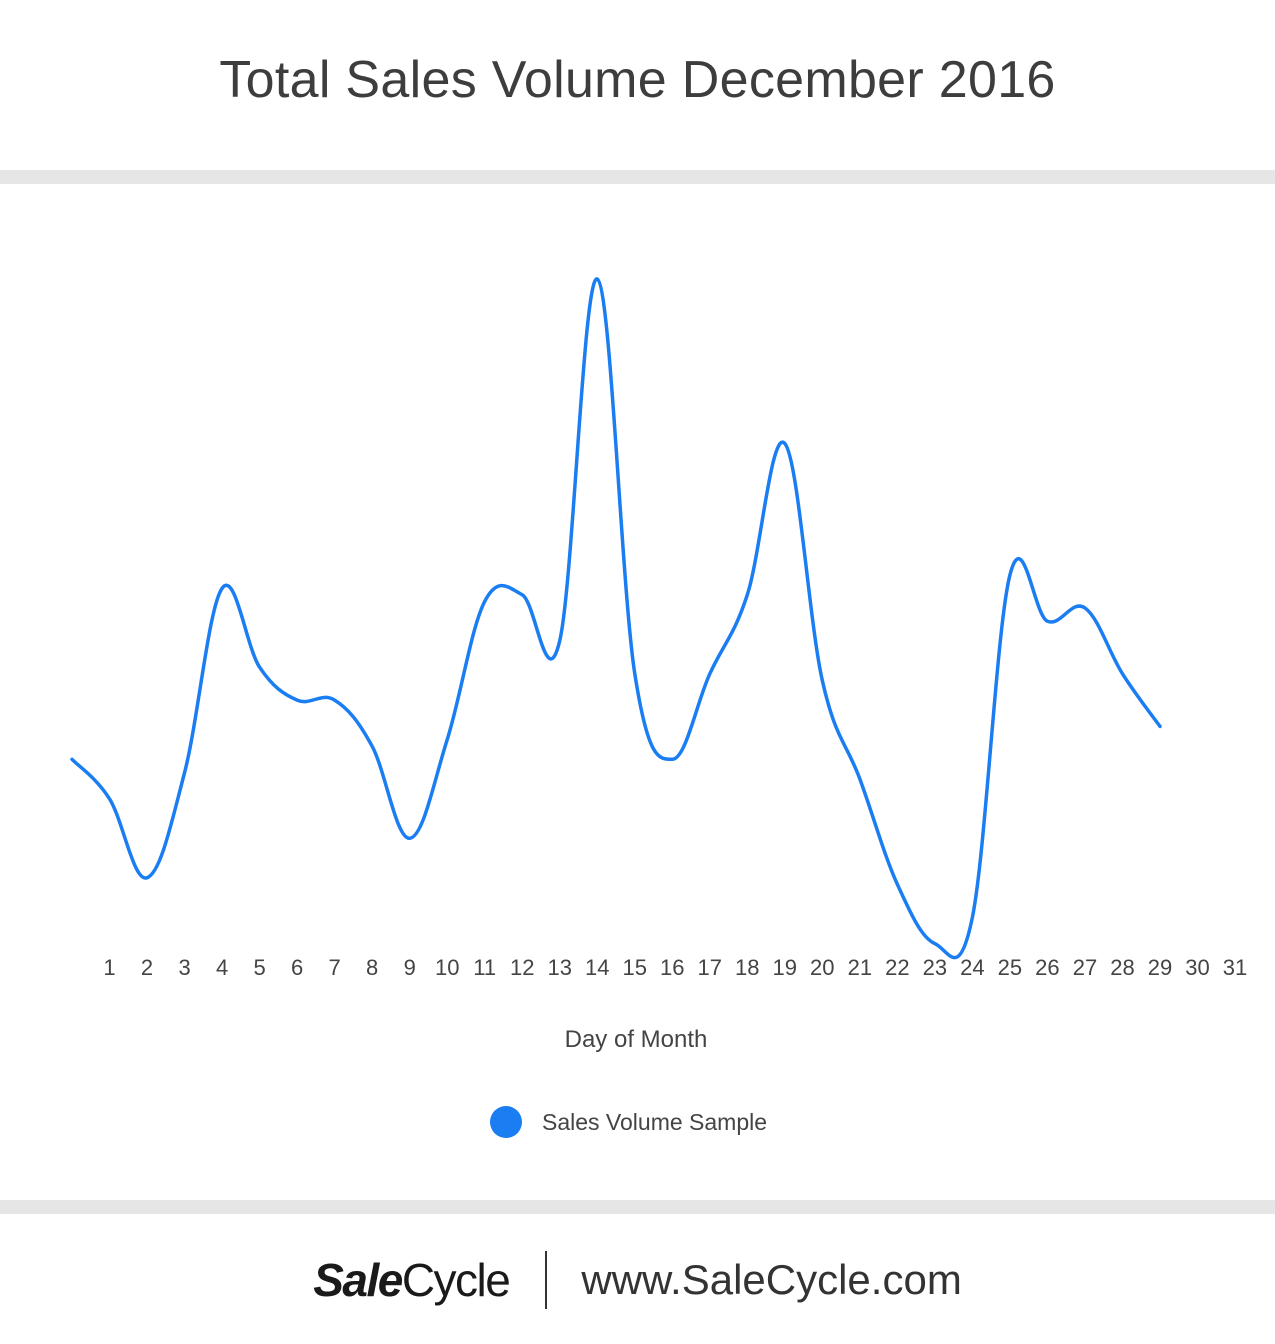 Image resolution: width=1275 pixels, height=1344 pixels. I want to click on x-tick-label: 13, so click(559, 967).